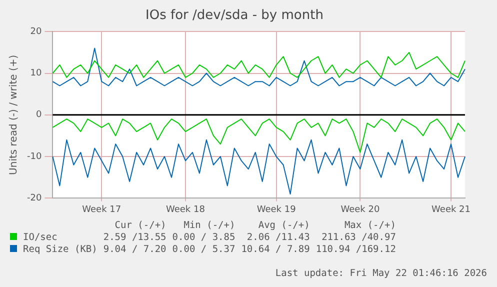 The height and width of the screenshot is (287, 497). I want to click on legend-label: IO/sec, so click(40, 238).